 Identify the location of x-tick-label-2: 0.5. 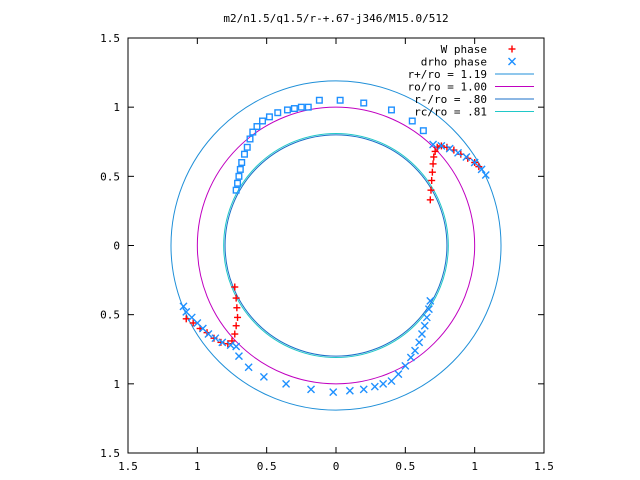
(267, 466).